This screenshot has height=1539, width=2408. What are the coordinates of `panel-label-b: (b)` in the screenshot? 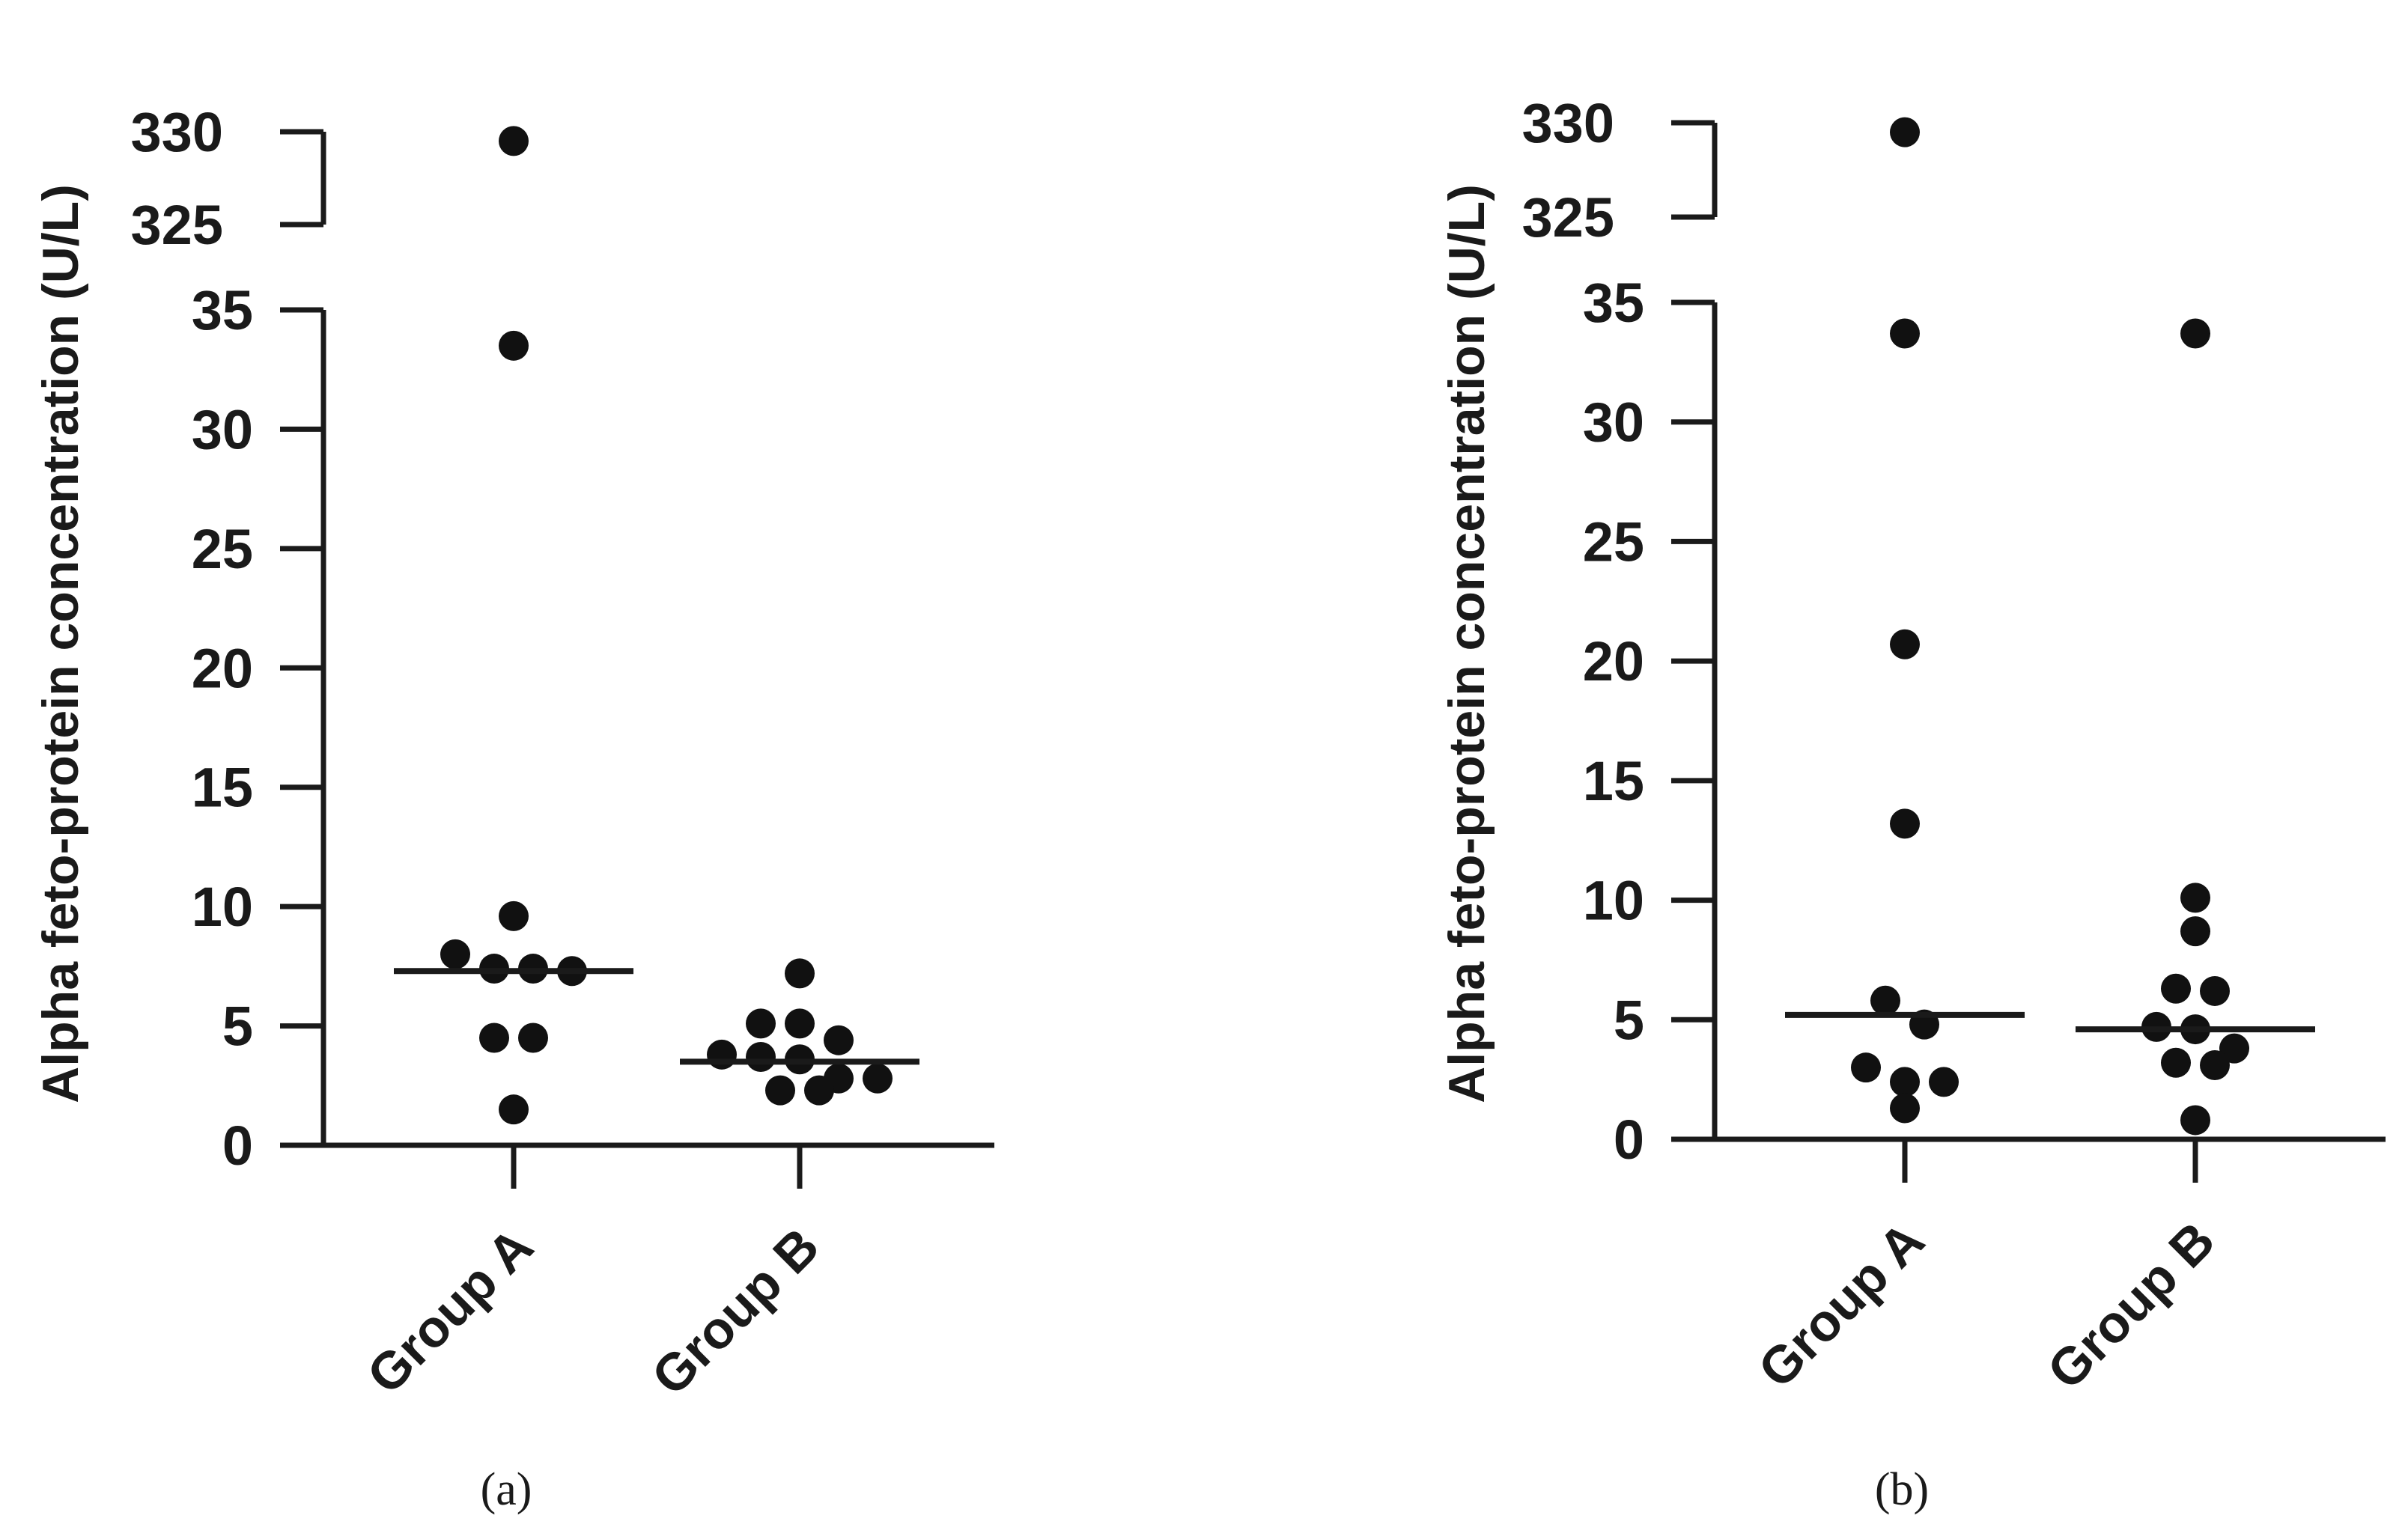 It's located at (1902, 1489).